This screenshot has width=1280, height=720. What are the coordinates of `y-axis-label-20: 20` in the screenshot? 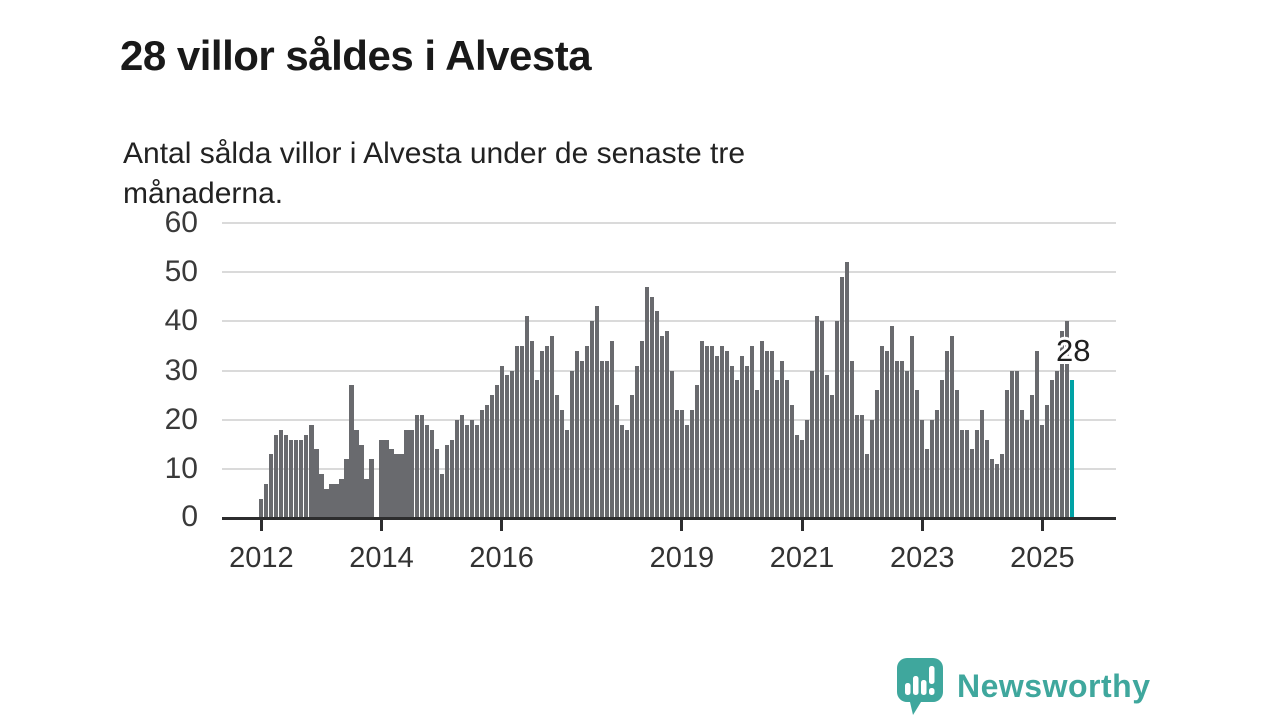 It's located at (181, 419).